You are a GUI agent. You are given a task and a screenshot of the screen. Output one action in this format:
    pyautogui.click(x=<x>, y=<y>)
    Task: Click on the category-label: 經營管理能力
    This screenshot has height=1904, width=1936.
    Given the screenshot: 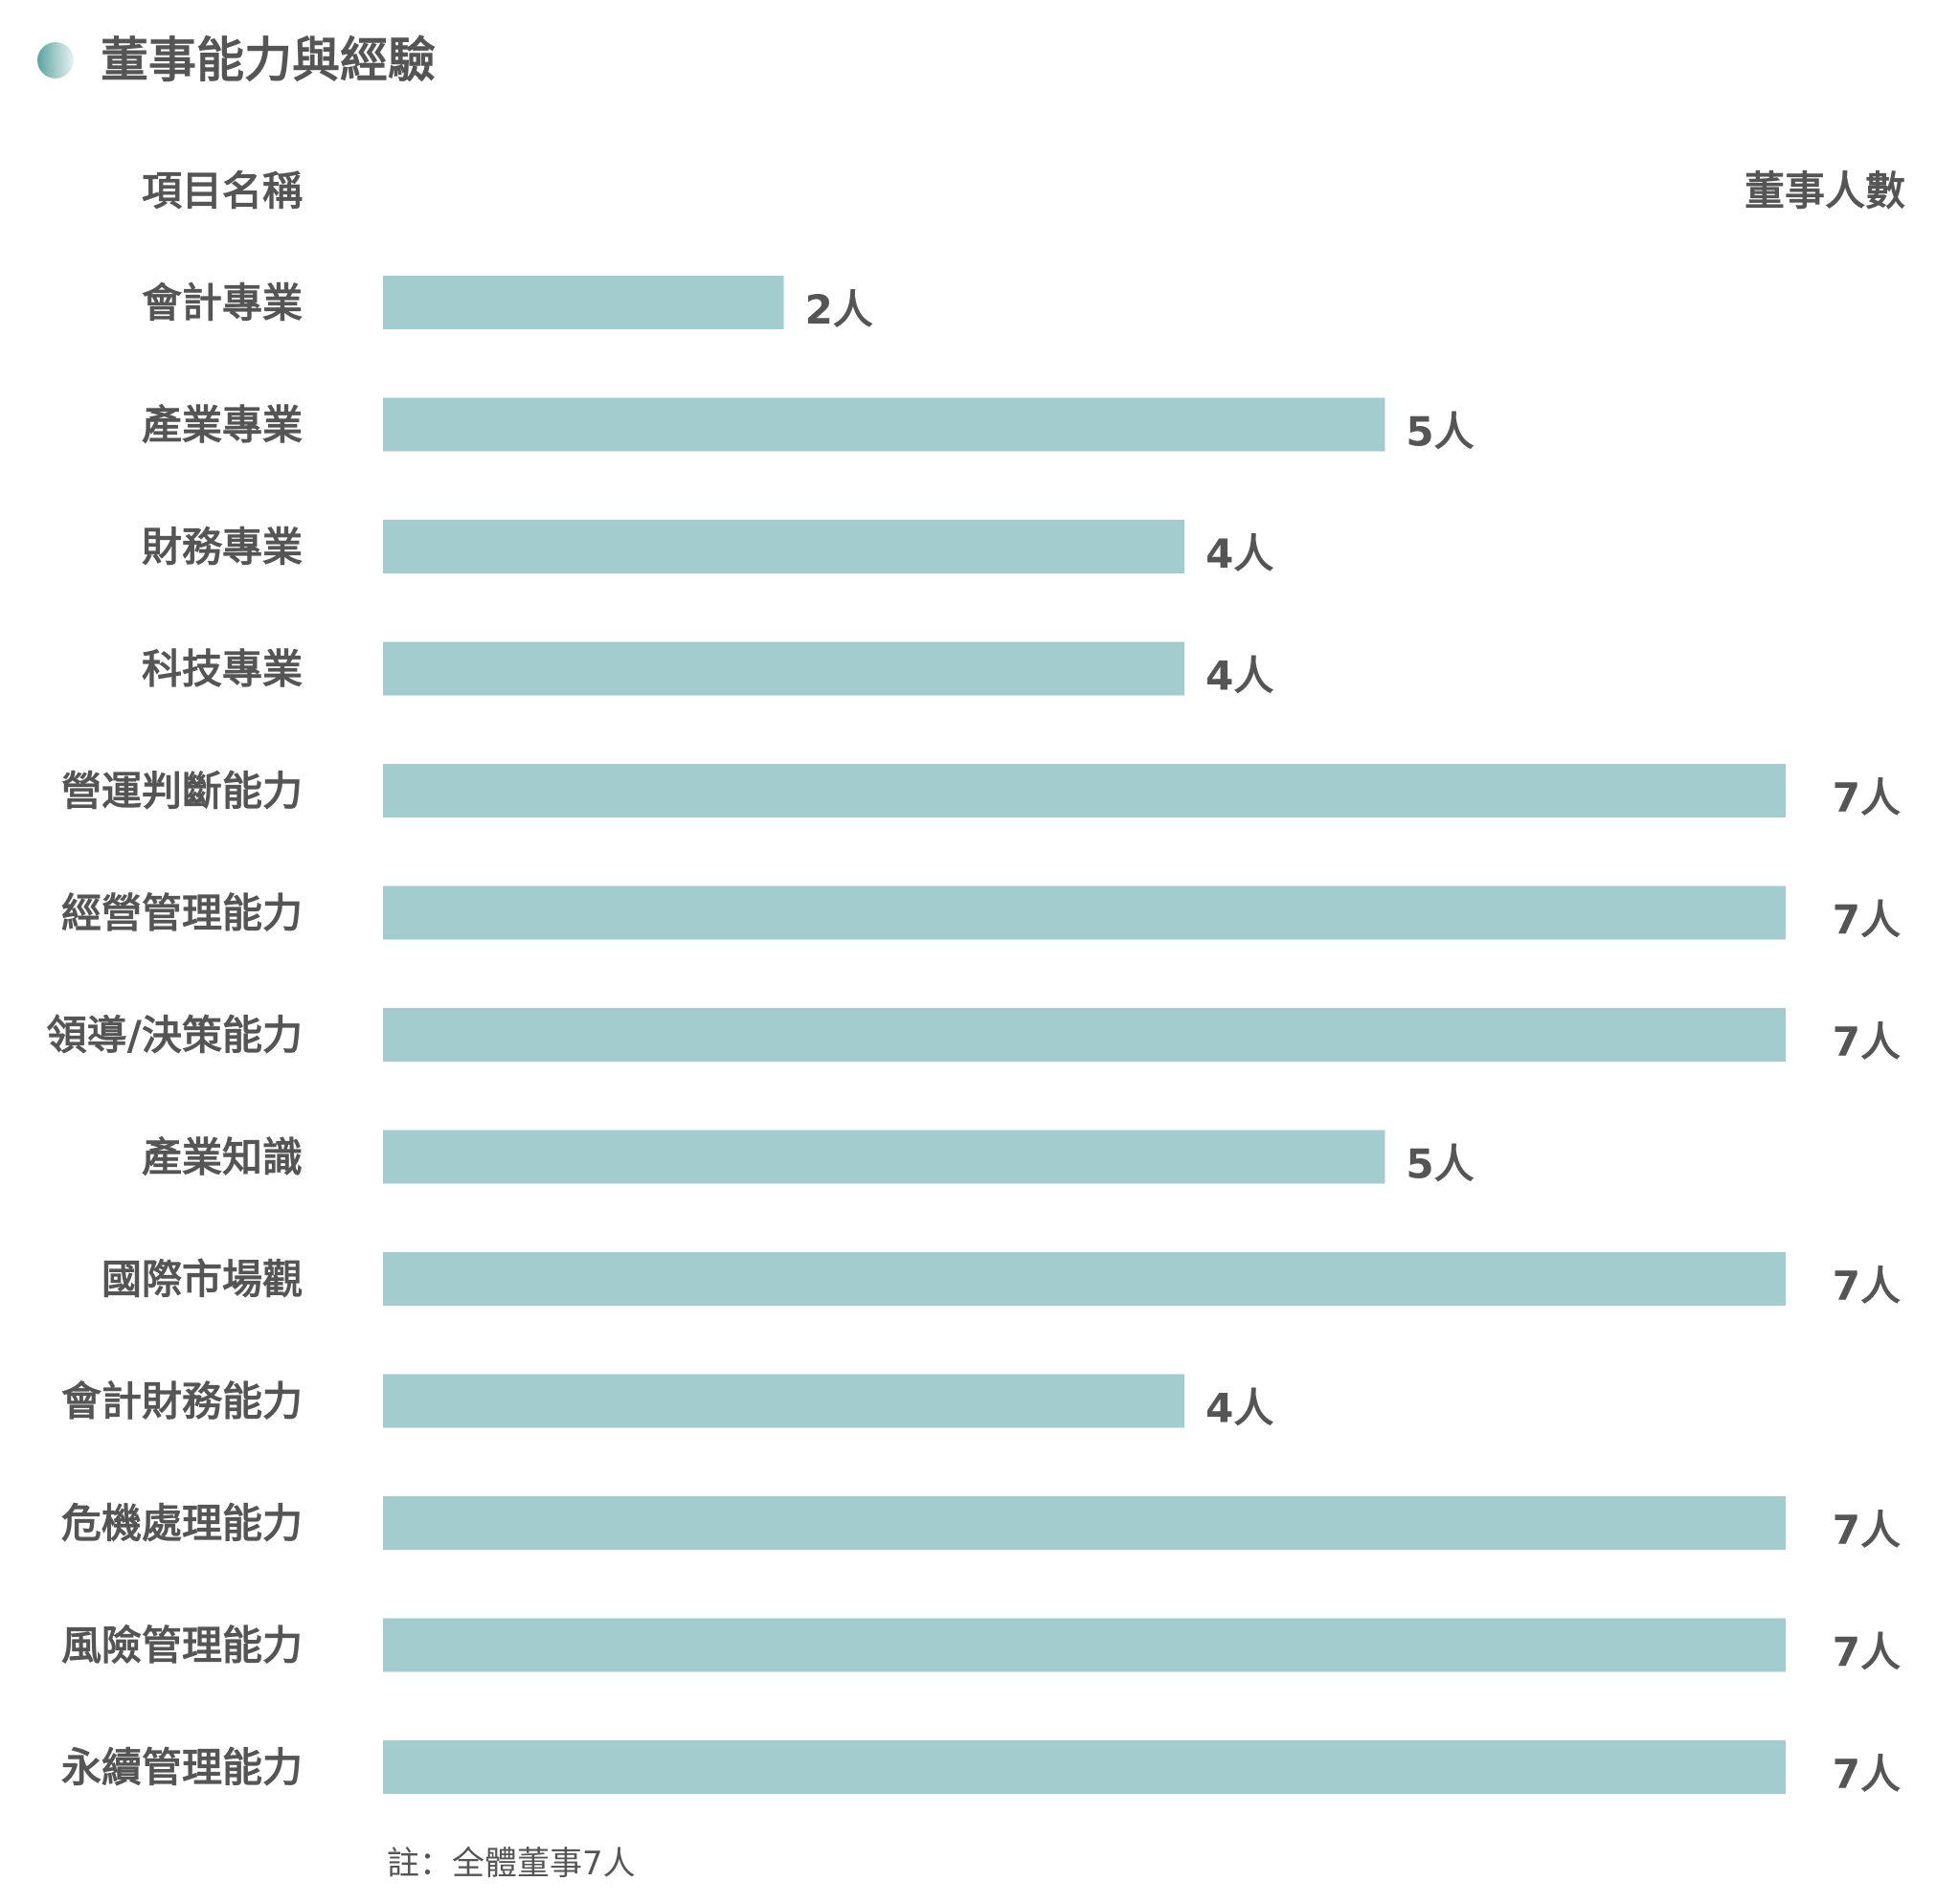 What is the action you would take?
    pyautogui.click(x=182, y=914)
    